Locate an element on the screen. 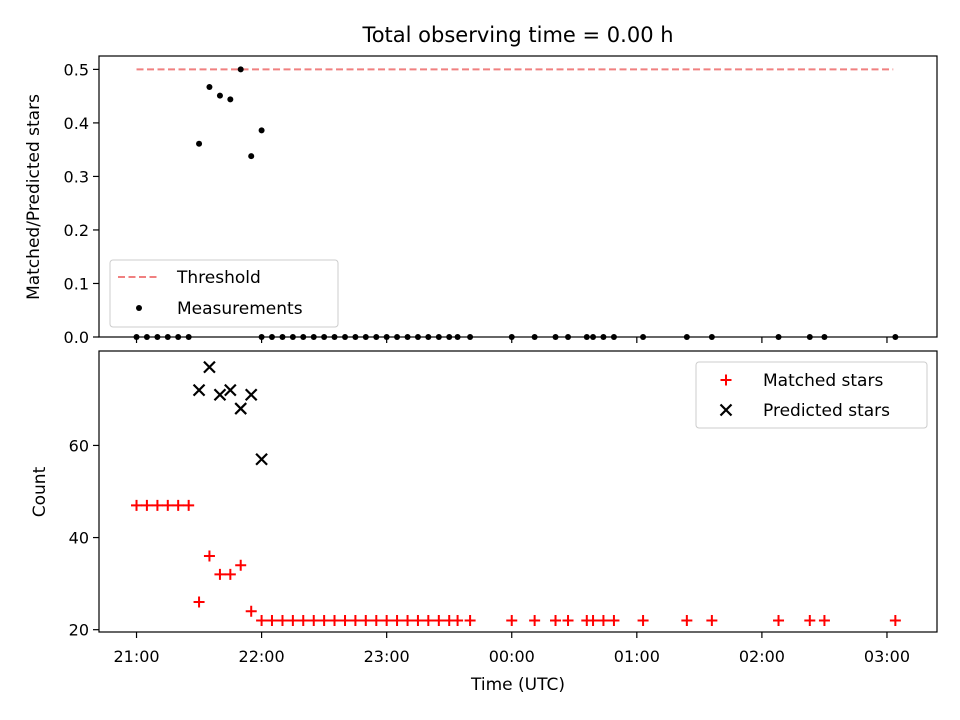  y-tick-label: 0.2 is located at coordinates (76, 230).